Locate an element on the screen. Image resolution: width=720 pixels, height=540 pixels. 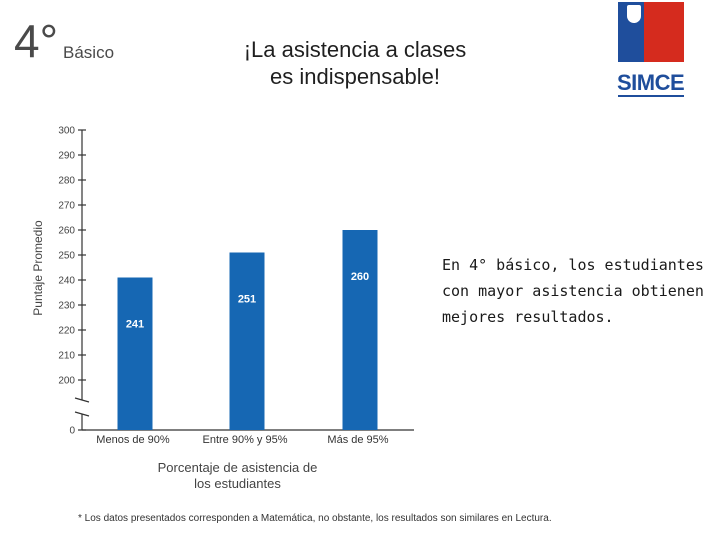
title-line-1: ¡La asistencia a clases is located at coordinates (355, 49).